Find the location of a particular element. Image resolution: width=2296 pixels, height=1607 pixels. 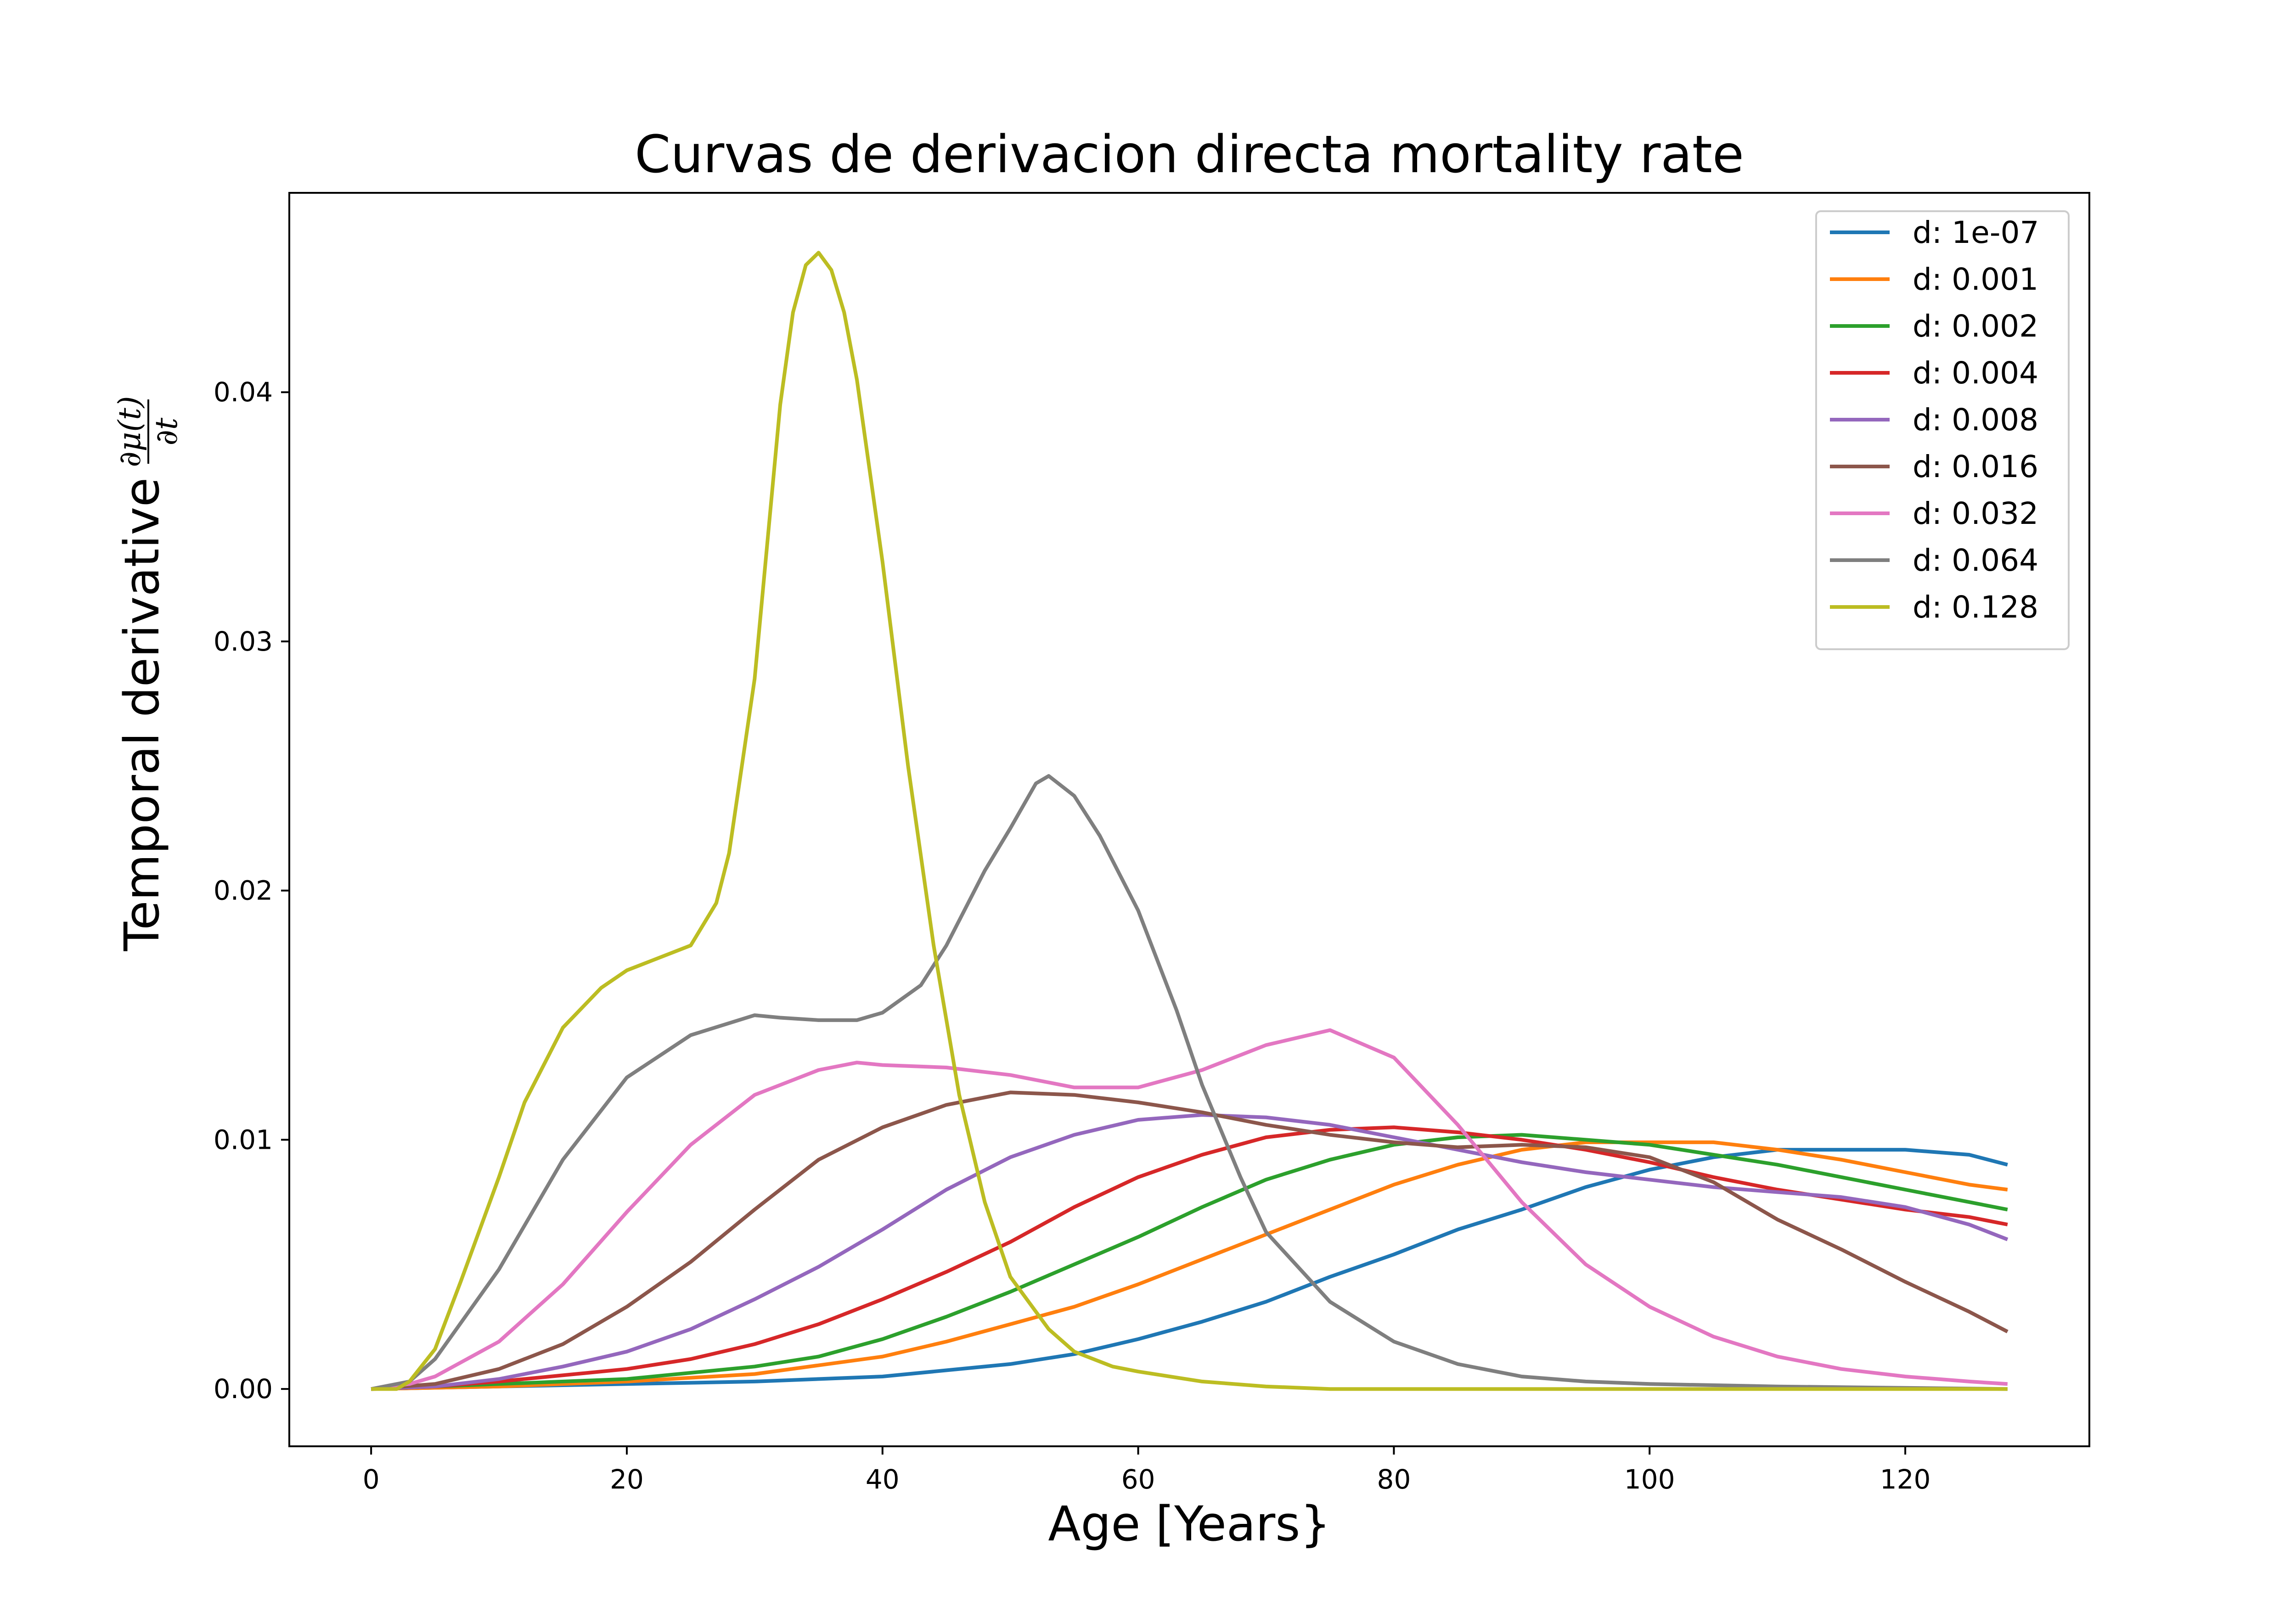

y-tick-label: 0.00 is located at coordinates (244, 1389).